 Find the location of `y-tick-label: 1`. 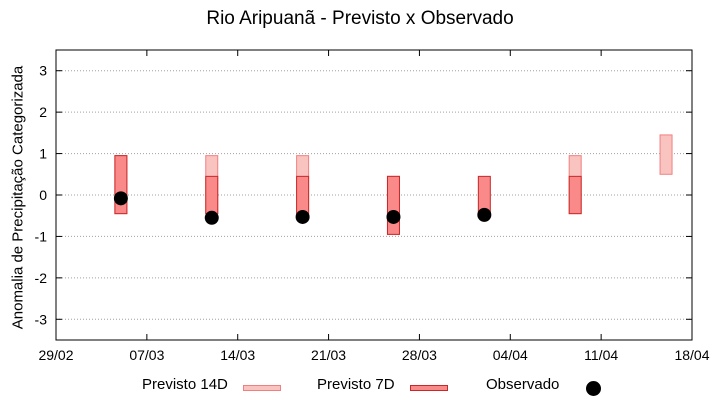

y-tick-label: 1 is located at coordinates (43, 154).